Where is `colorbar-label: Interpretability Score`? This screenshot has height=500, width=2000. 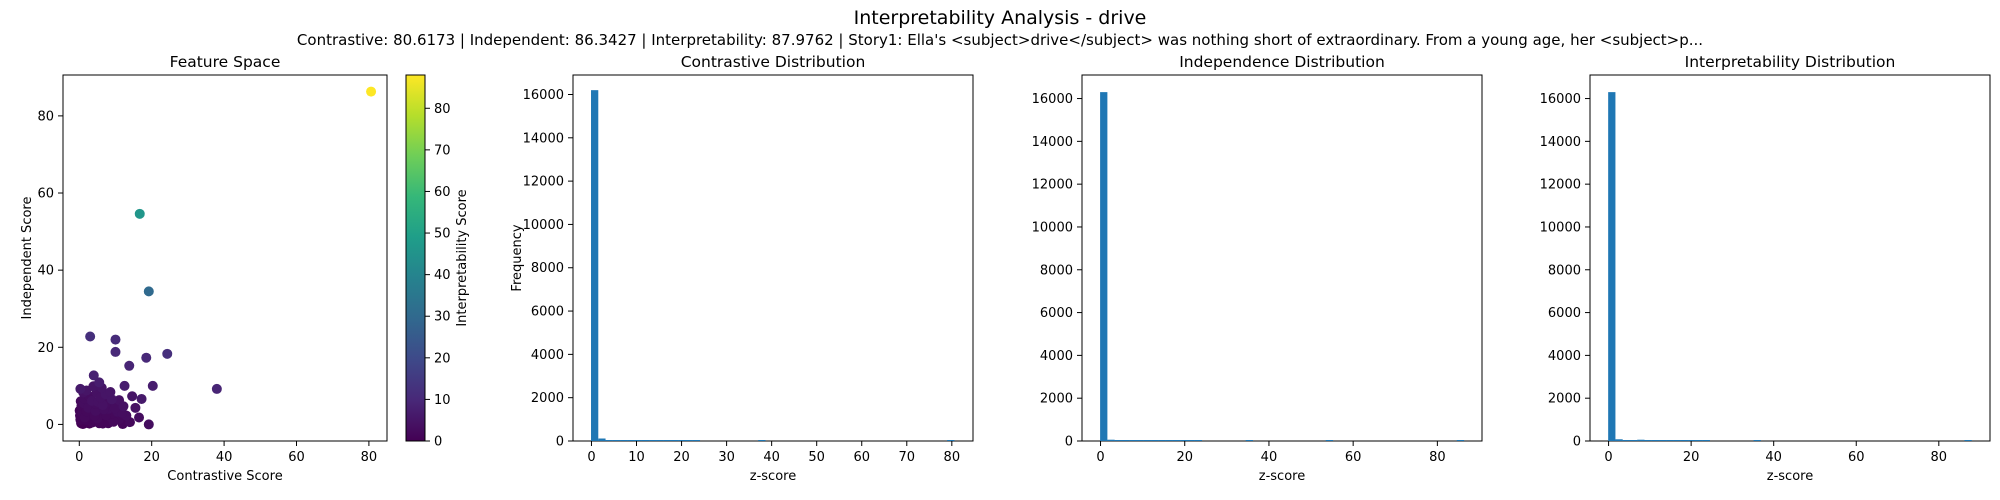
colorbar-label: Interpretability Score is located at coordinates (462, 257).